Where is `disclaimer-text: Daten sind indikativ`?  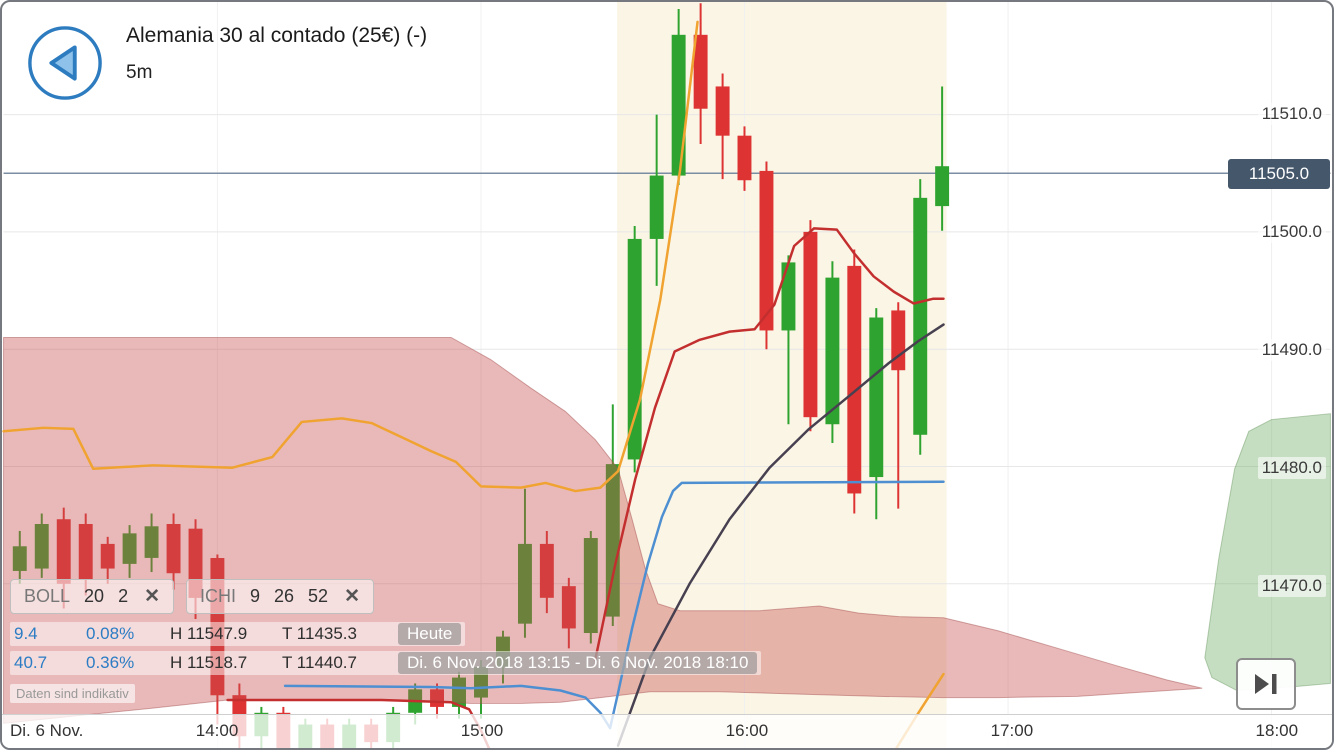 disclaimer-text: Daten sind indikativ is located at coordinates (72, 693).